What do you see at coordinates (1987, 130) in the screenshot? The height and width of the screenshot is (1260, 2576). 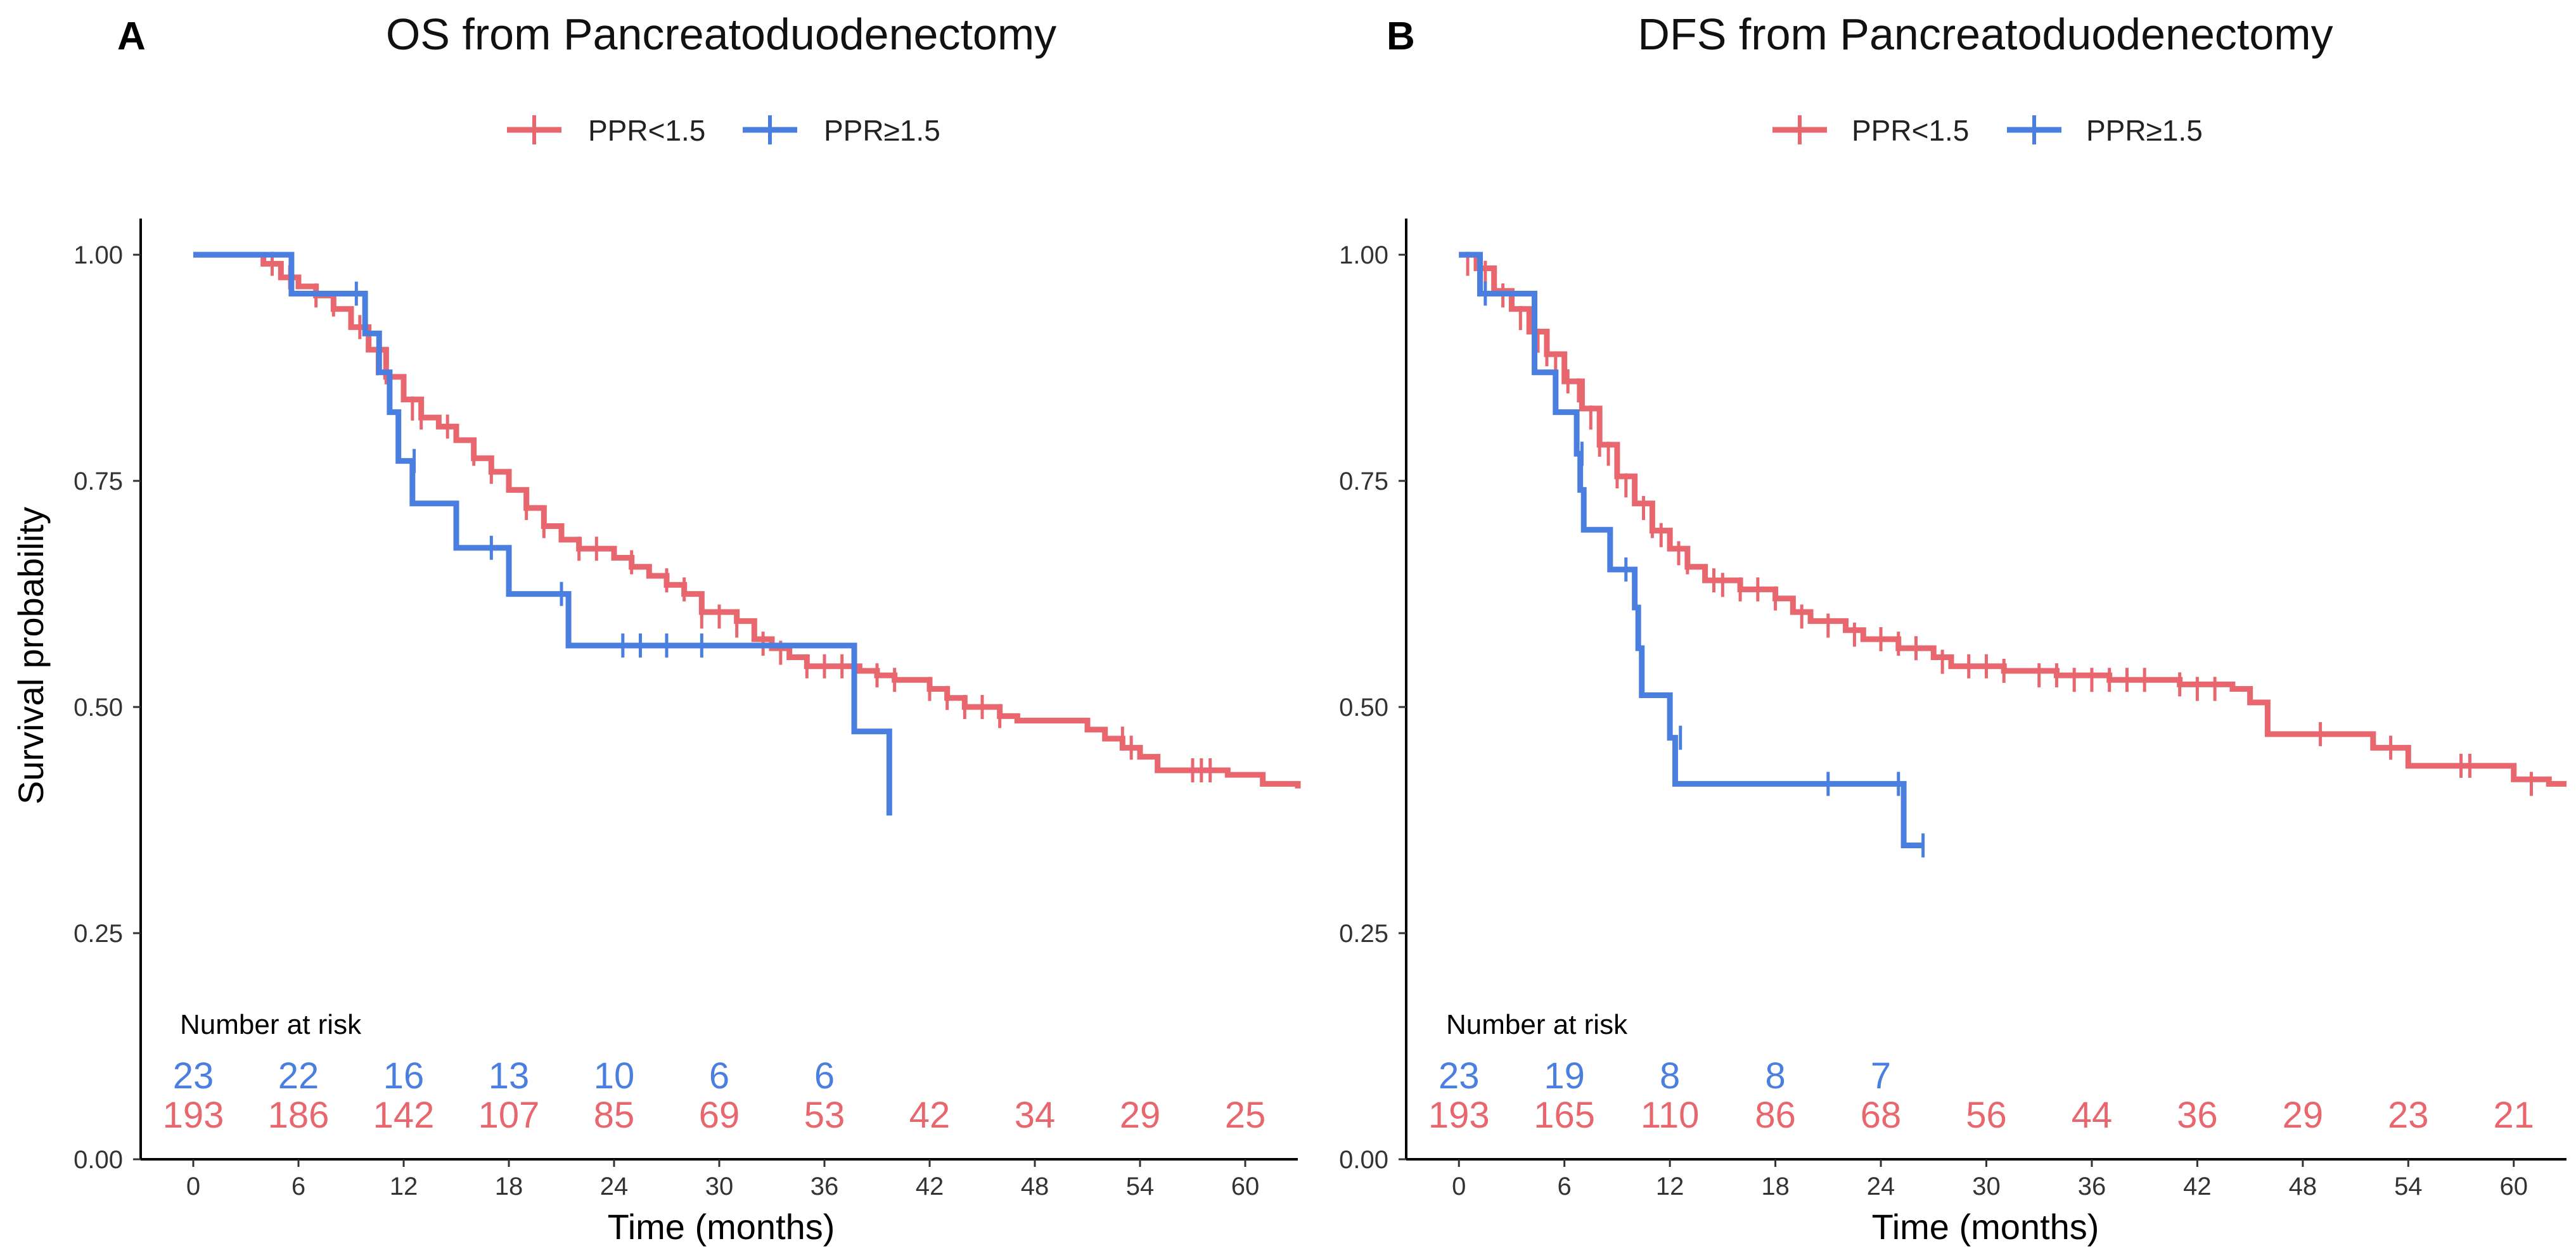 I see `panel-b-legend: PPR<1.5 PPR≥1.5` at bounding box center [1987, 130].